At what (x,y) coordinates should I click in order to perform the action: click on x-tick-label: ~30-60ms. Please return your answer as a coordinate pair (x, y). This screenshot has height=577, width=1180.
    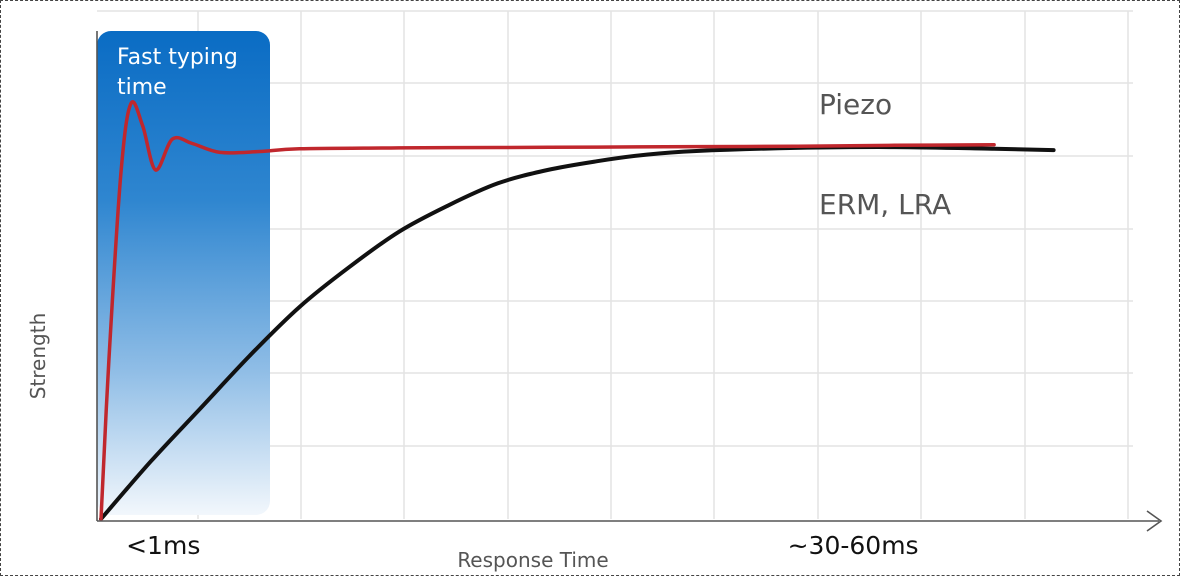
    Looking at the image, I should click on (853, 545).